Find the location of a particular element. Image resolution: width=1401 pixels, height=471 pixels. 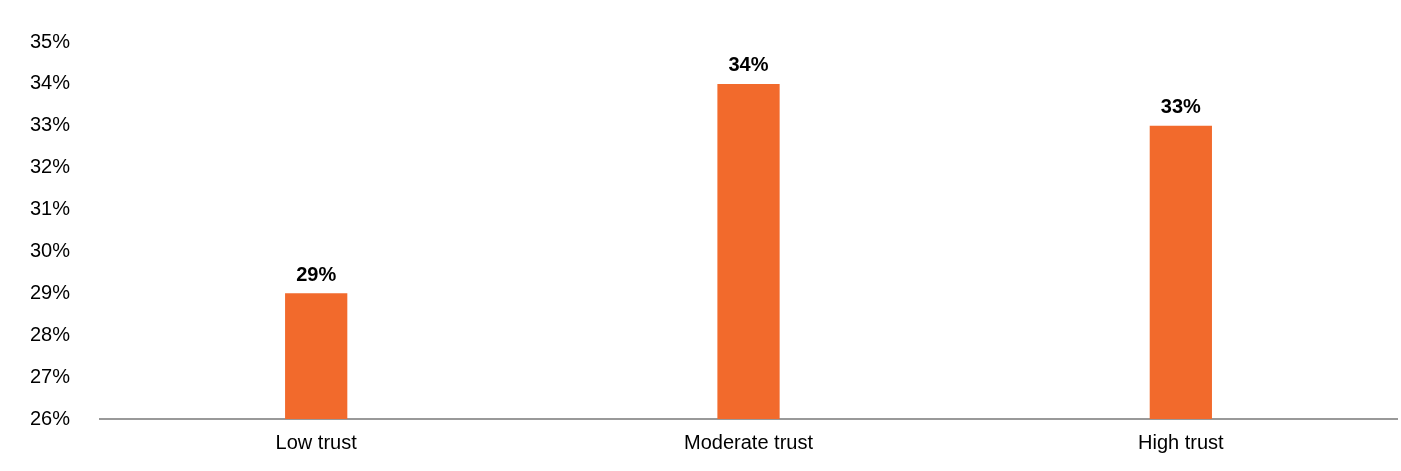

y-tick-label: 35% is located at coordinates (50, 40).